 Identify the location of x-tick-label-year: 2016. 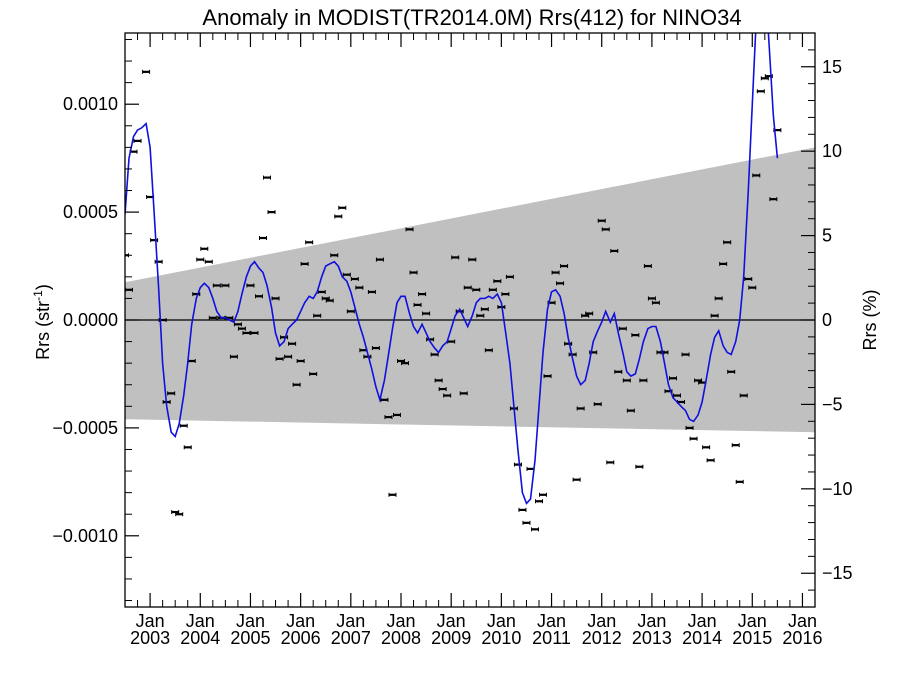
(802, 638).